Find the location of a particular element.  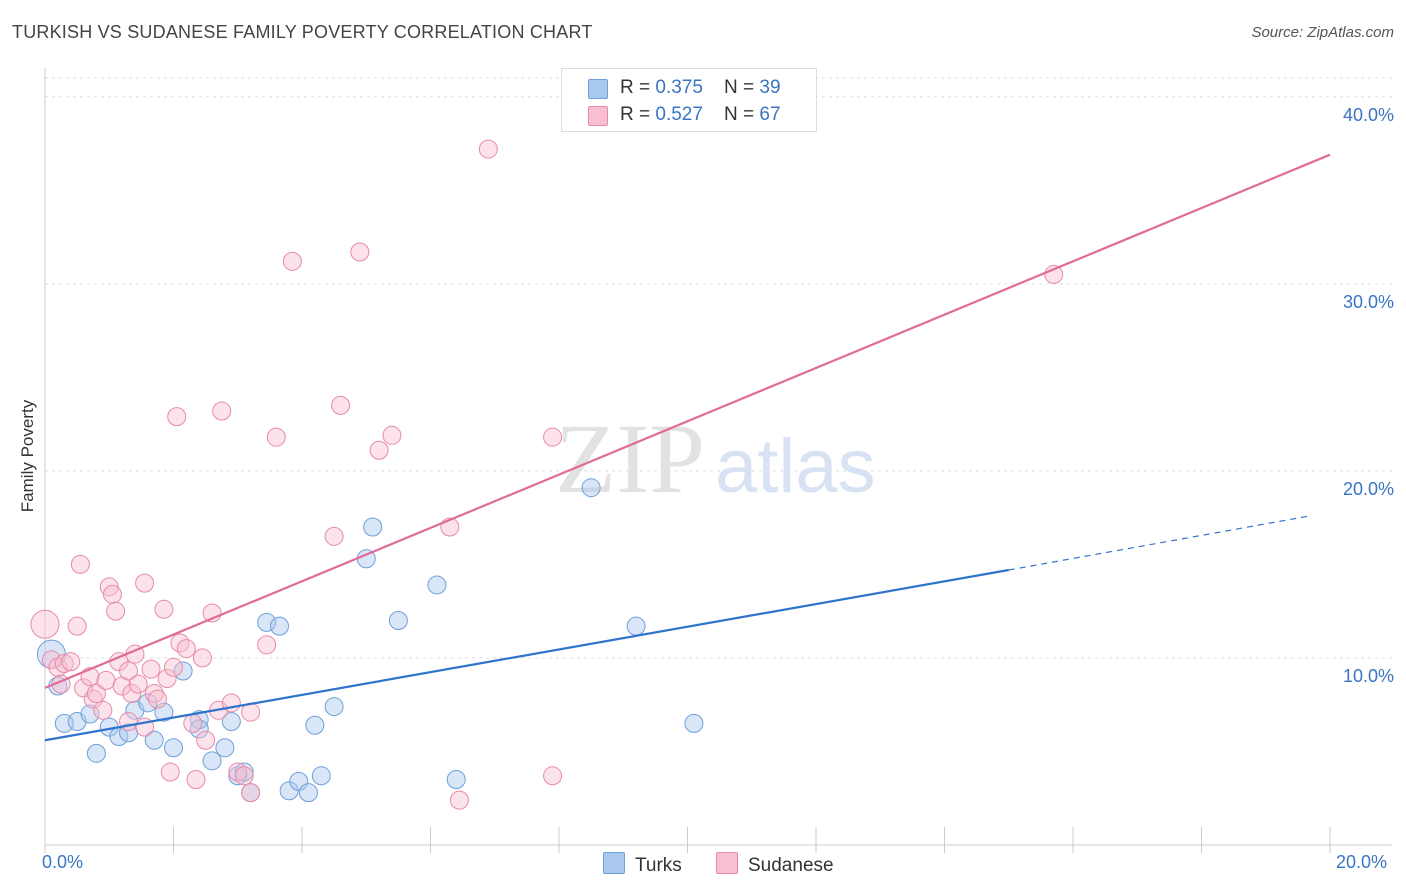

y-tick-label: 40.0% is located at coordinates (1368, 114).